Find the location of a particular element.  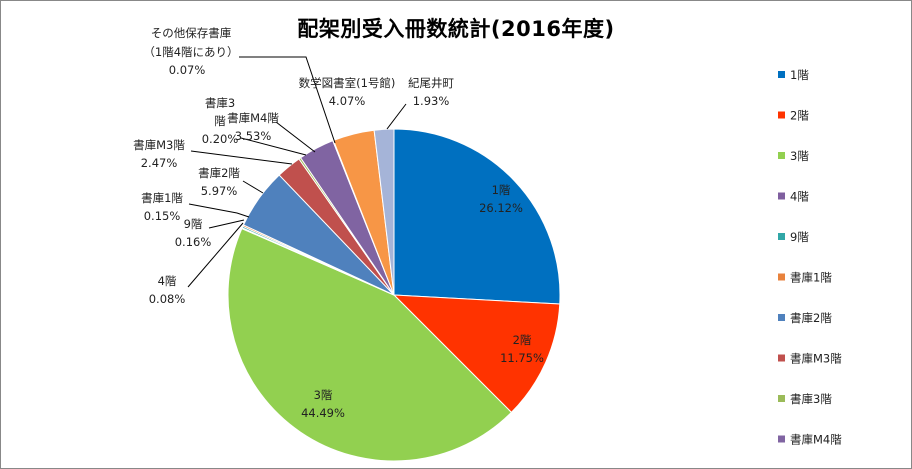

leader-shoko1 is located at coordinates (219, 210).